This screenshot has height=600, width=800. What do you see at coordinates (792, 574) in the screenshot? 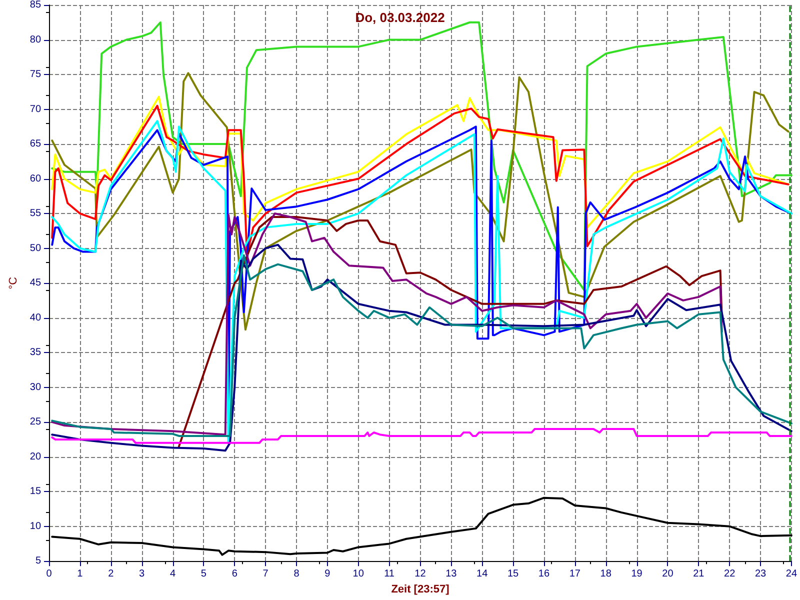
I see `x-tick-label: 24` at bounding box center [792, 574].